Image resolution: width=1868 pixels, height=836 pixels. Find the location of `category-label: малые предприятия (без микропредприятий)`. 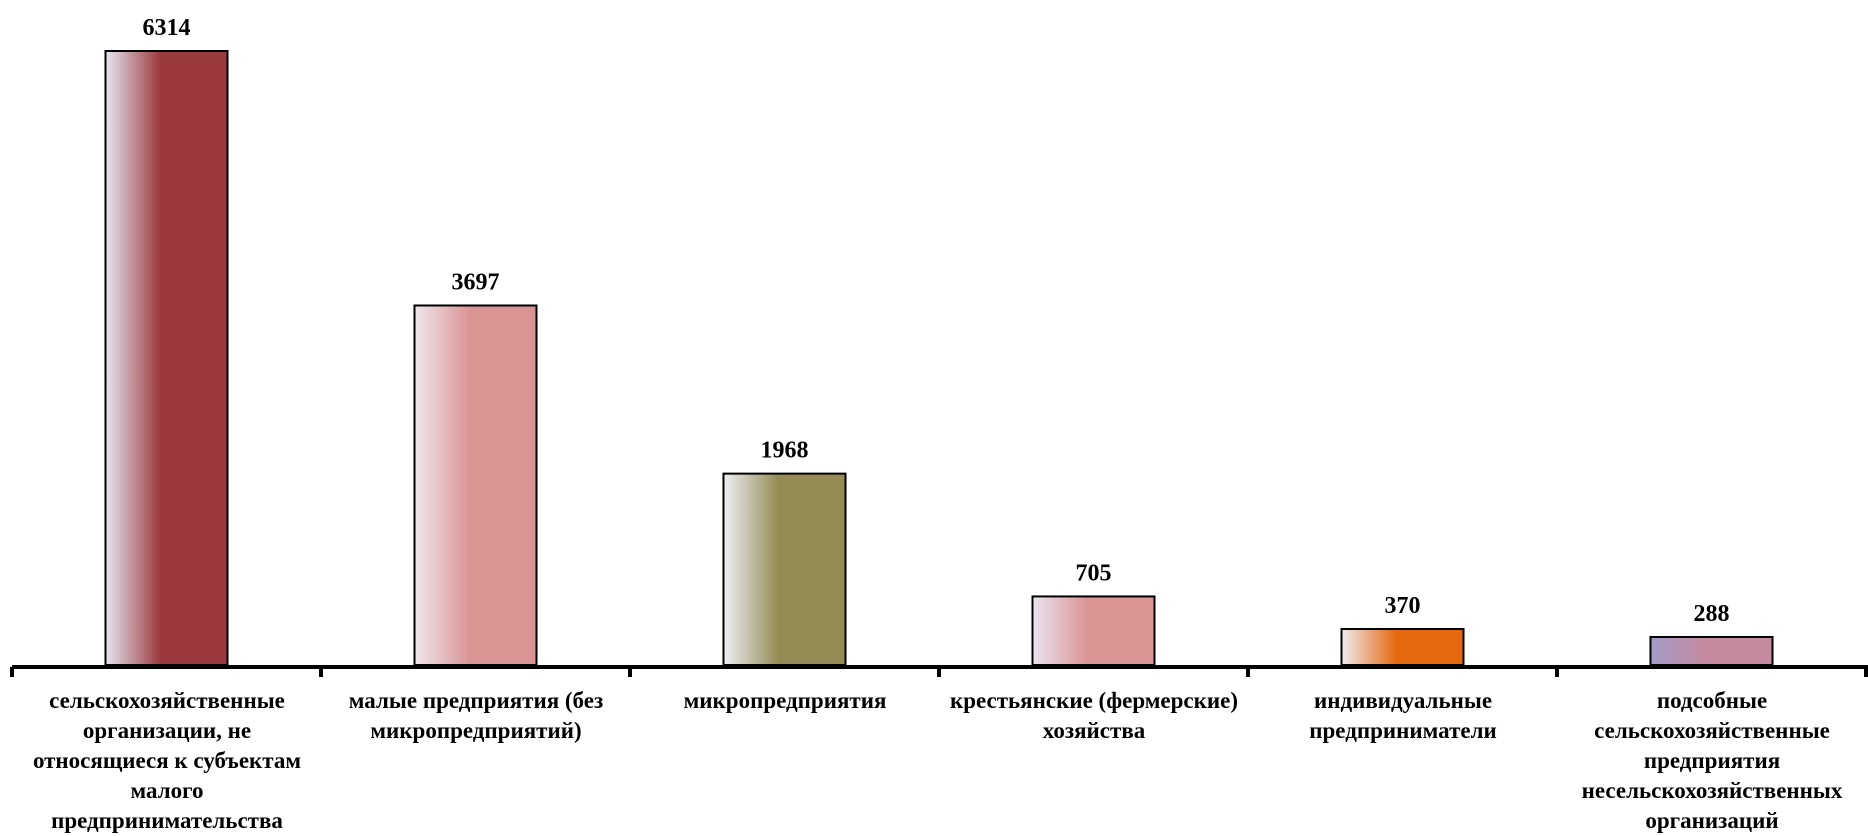

category-label: малые предприятия (без микропредприятий) is located at coordinates (476, 715).